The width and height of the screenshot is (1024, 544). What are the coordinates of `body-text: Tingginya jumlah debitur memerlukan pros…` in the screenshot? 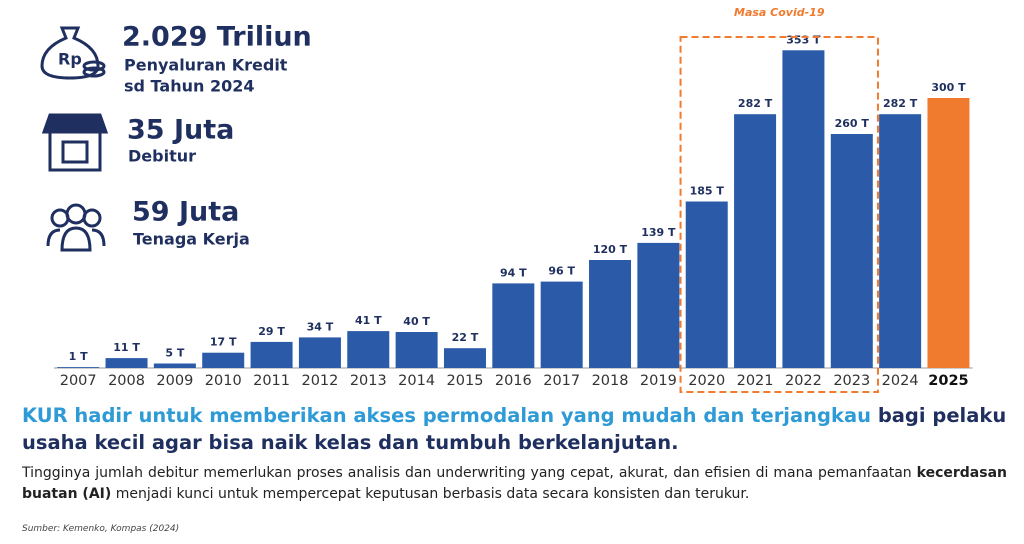 It's located at (514, 484).